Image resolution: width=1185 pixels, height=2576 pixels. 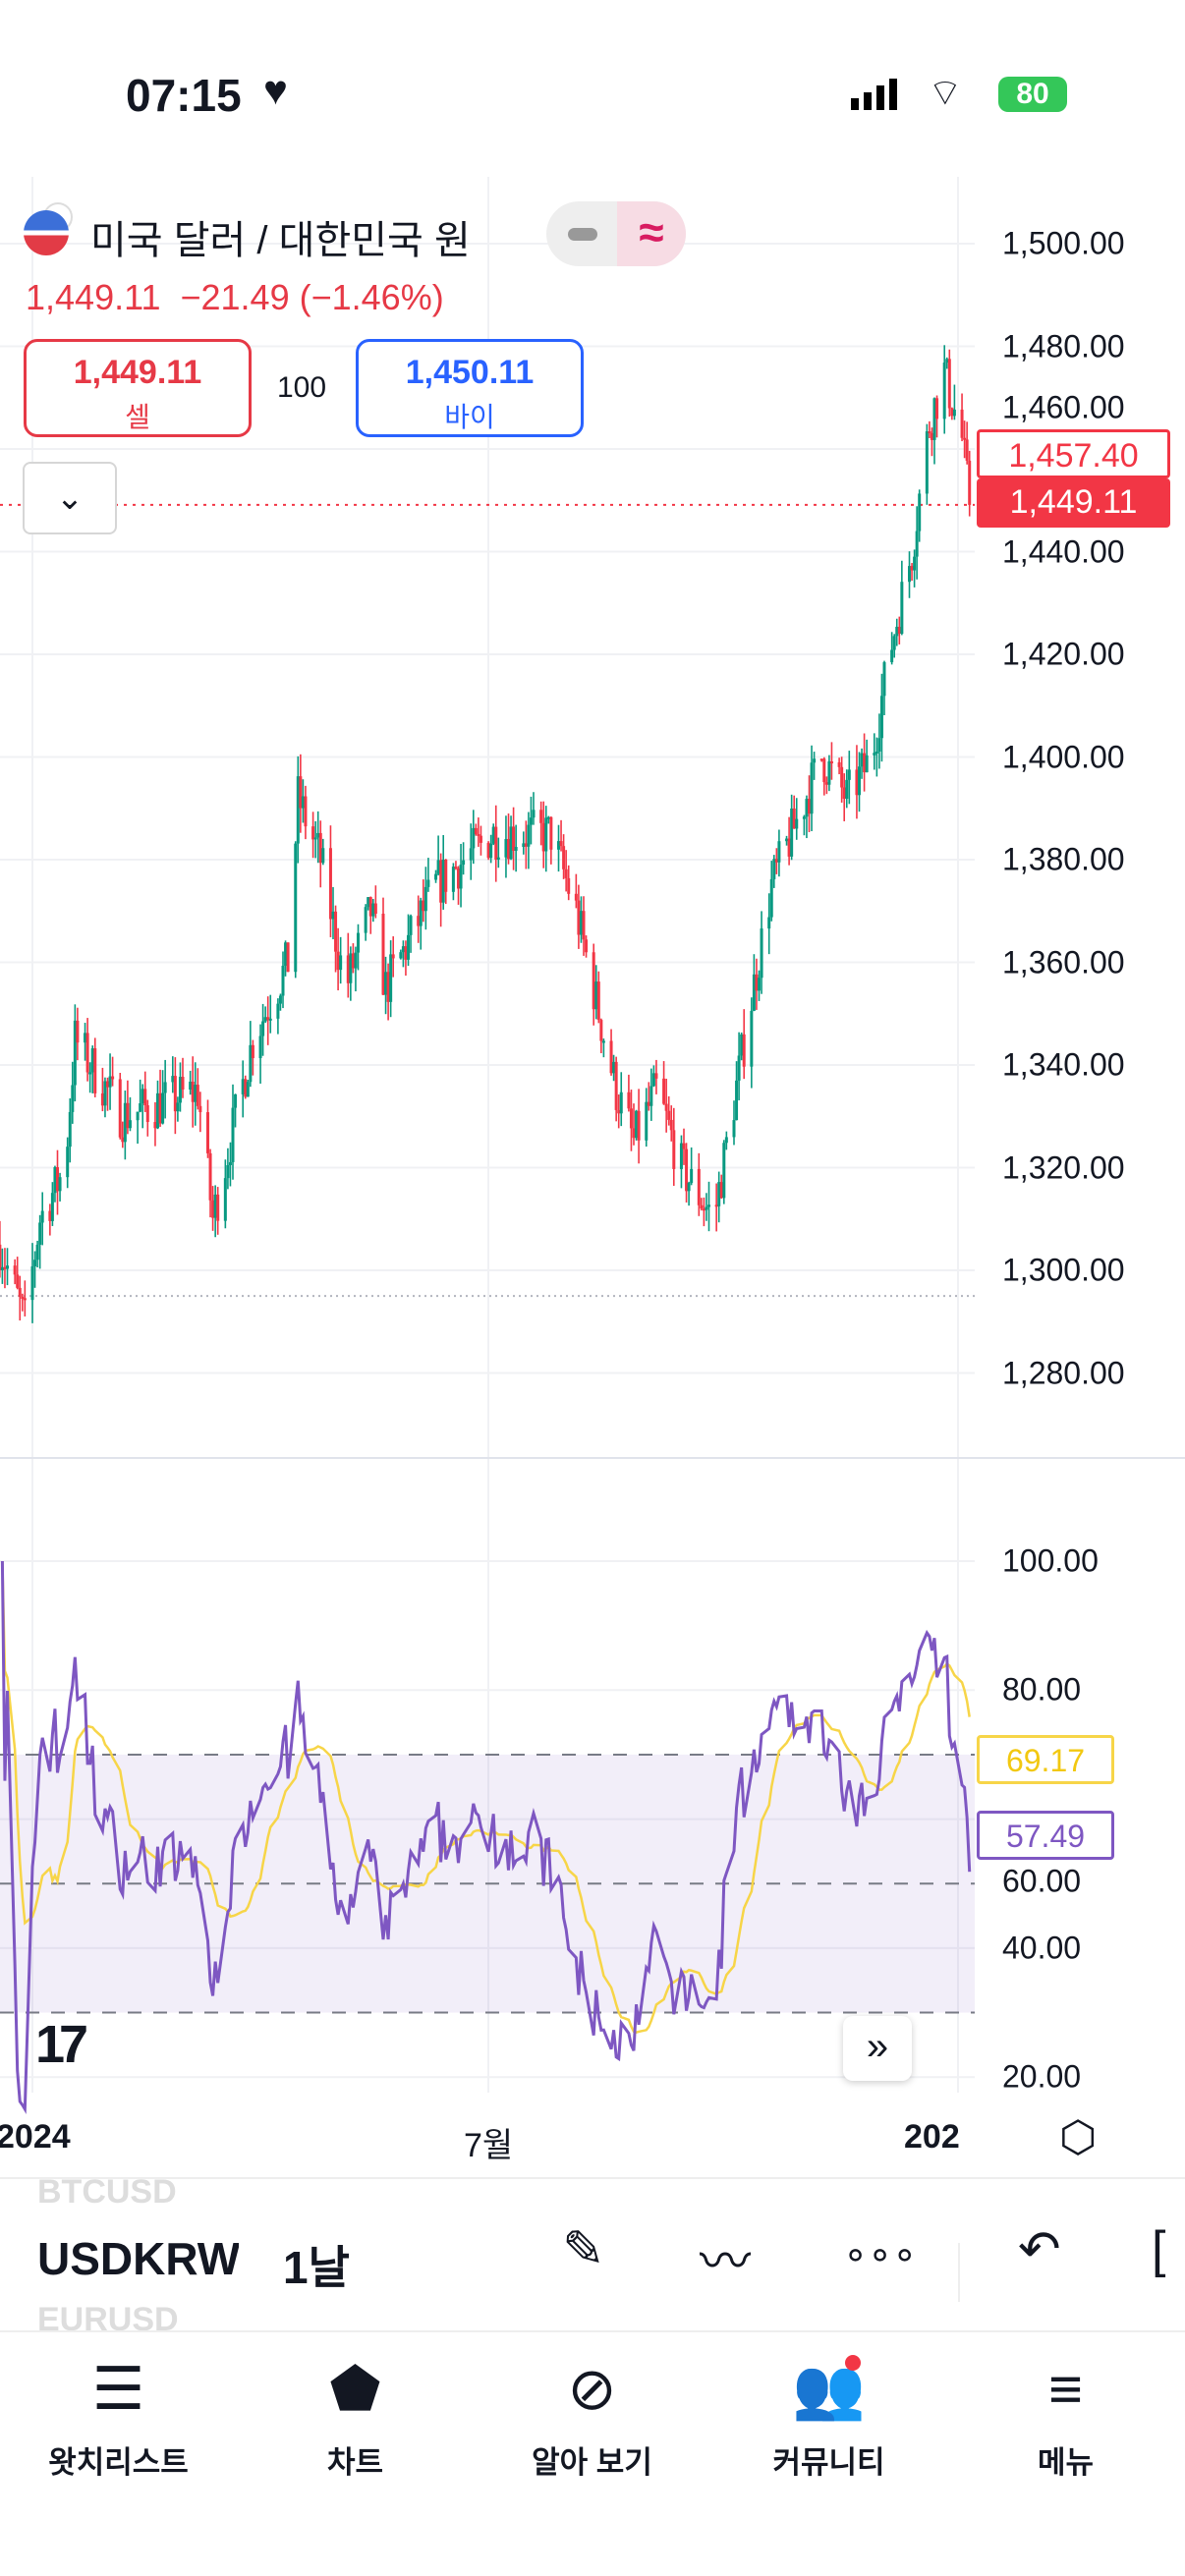 I want to click on sell-button: 1,449.11 셀, so click(x=138, y=388).